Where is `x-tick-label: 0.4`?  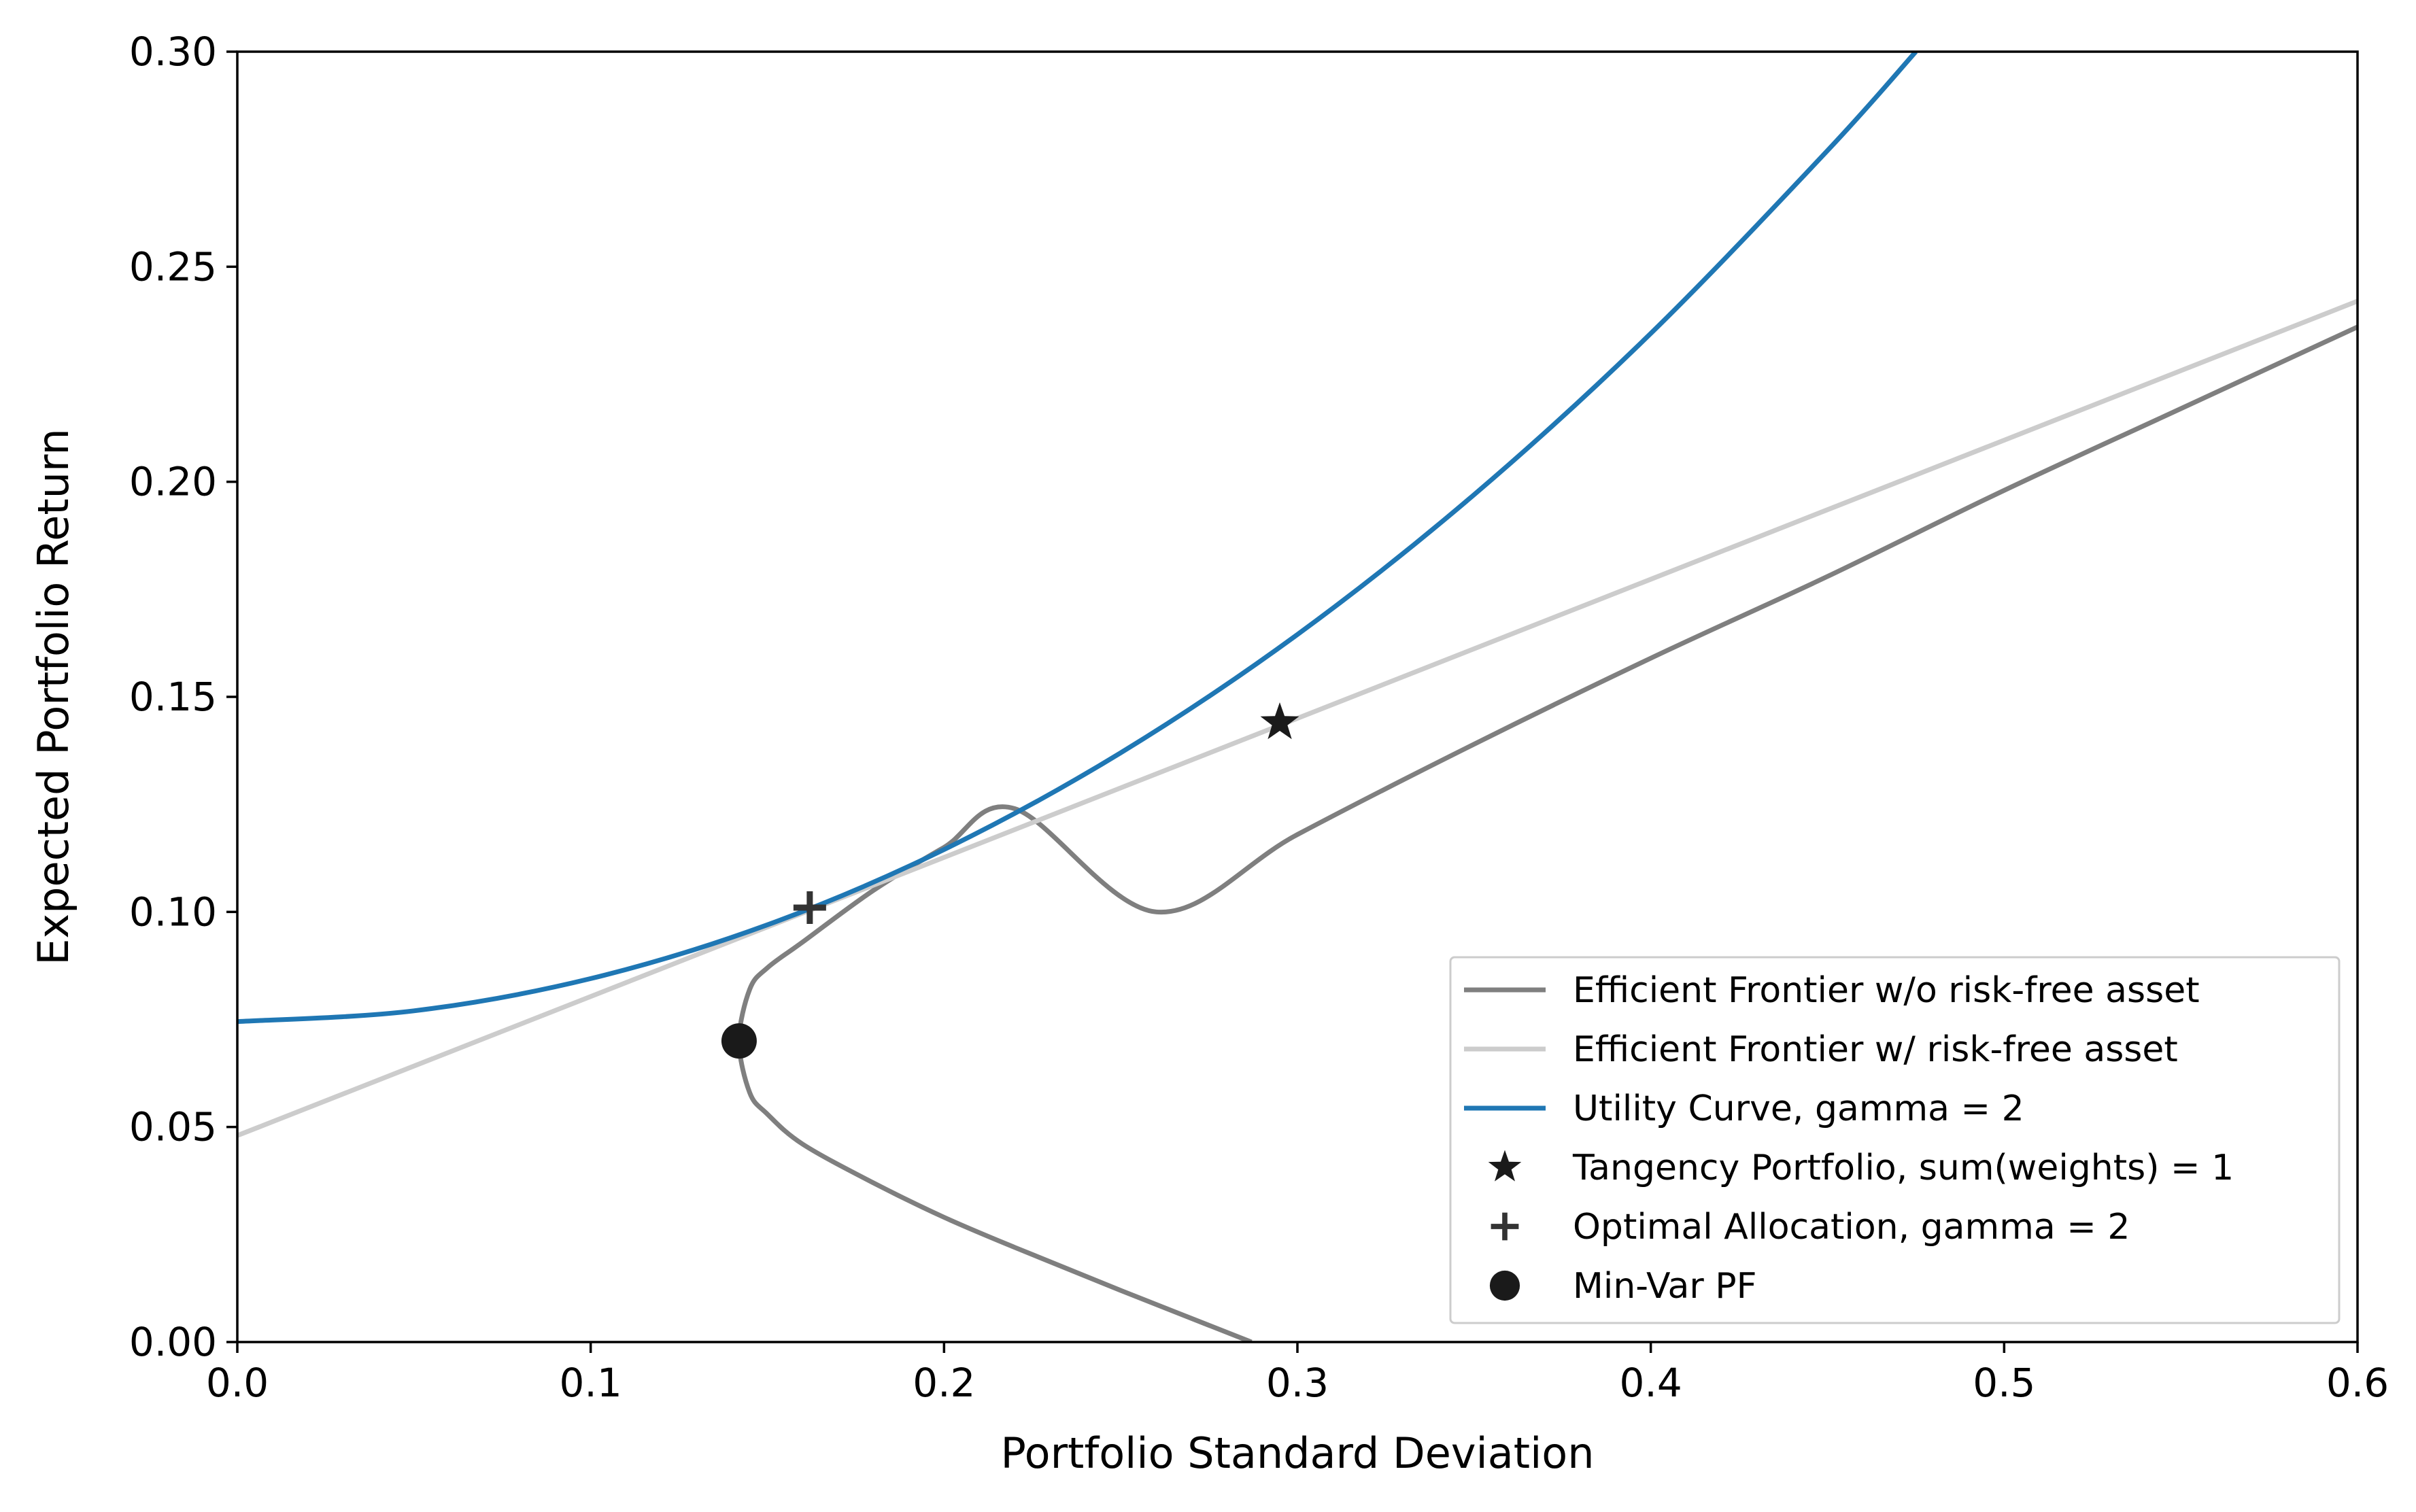
x-tick-label: 0.4 is located at coordinates (1651, 1383).